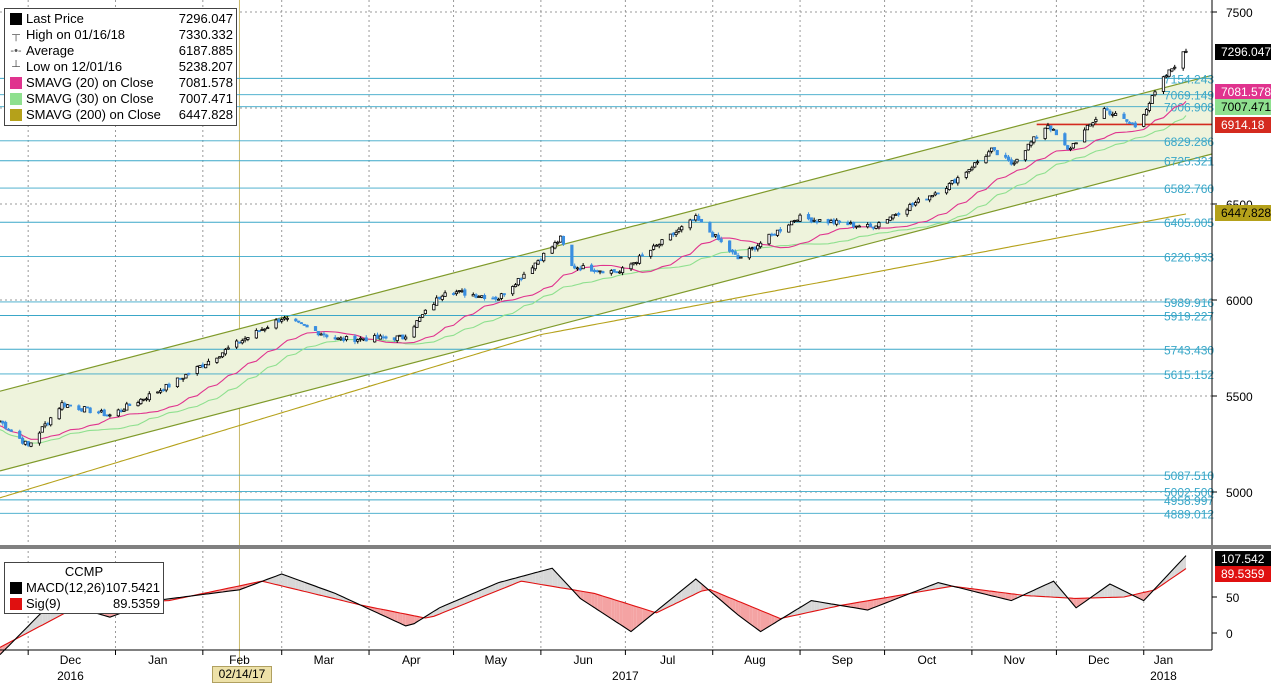 The width and height of the screenshot is (1271, 685). Describe the element at coordinates (1189, 303) in the screenshot. I see `fib-label: 5989.916` at that location.